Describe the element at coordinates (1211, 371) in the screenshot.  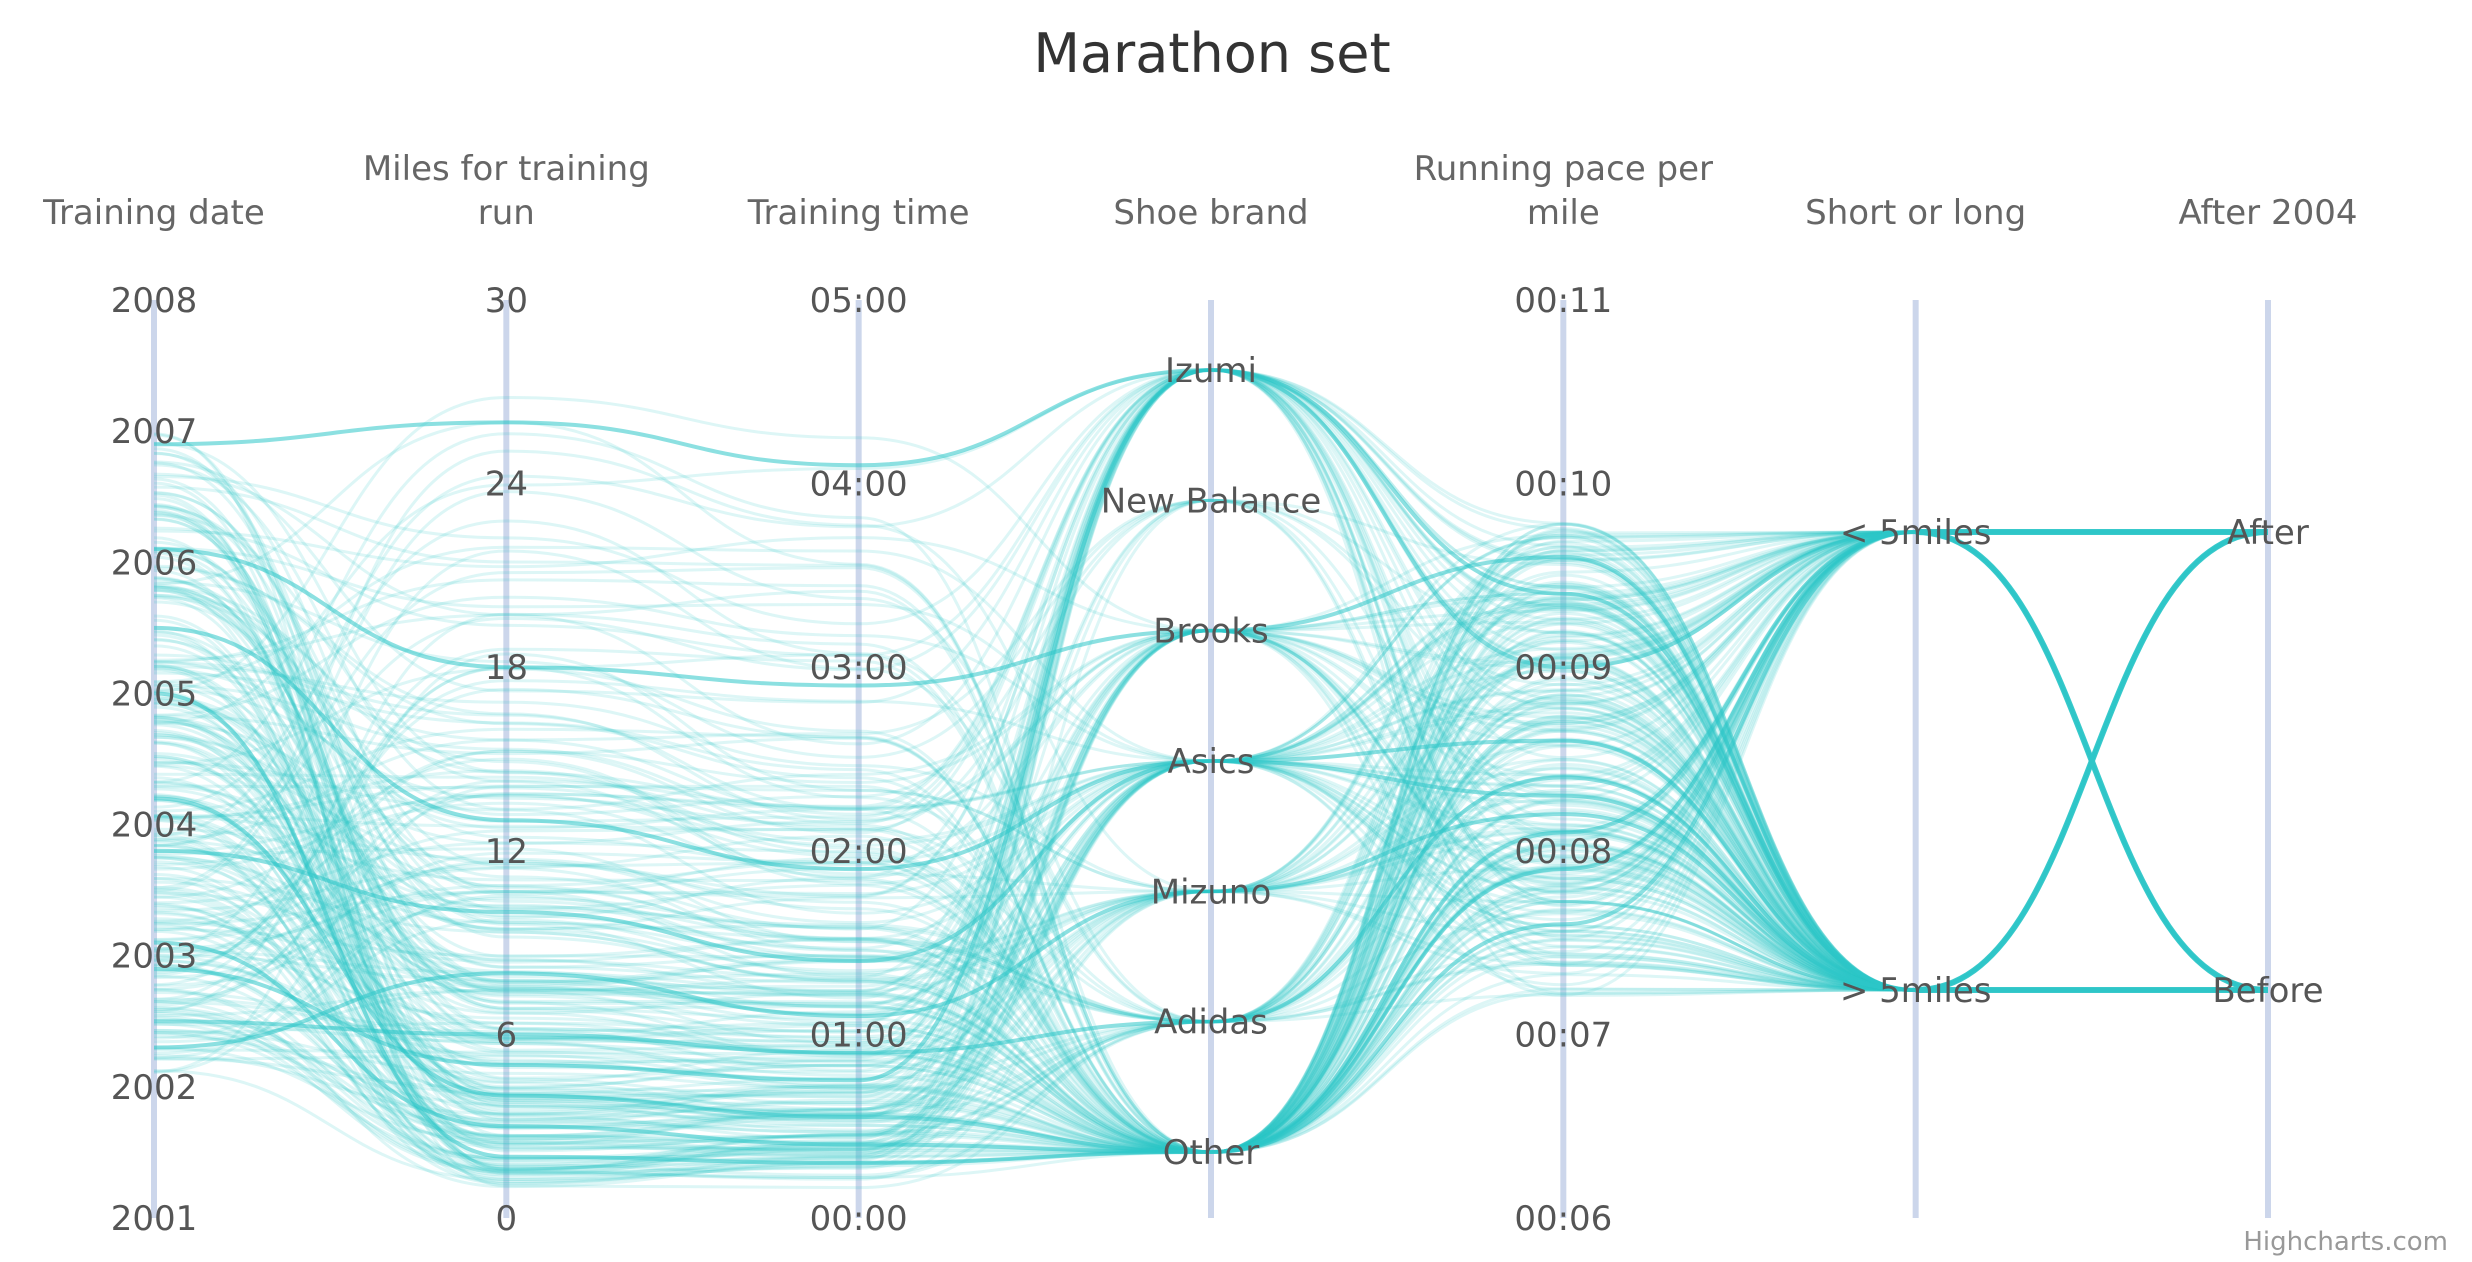
I see `tick-label-shoe-6: Izumi` at that location.